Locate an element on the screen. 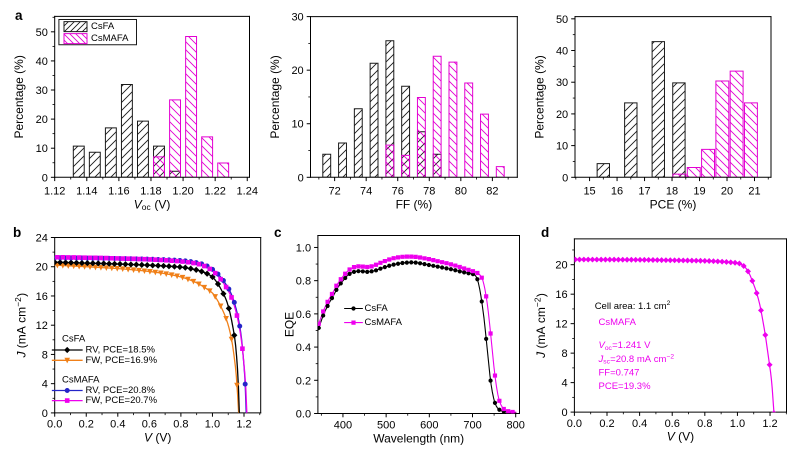  svg-text: 72 is located at coordinates (335, 192).